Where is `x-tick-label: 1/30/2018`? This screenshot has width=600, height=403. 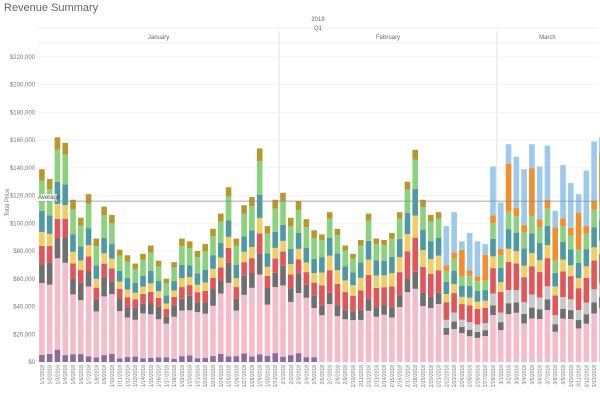 x-tick-label: 1/30/2018 is located at coordinates (268, 376).